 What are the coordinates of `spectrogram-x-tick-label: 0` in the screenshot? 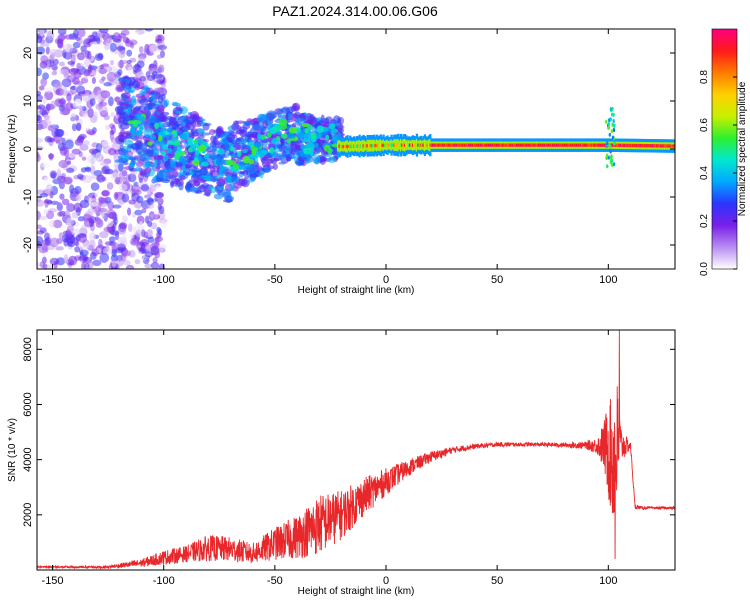 It's located at (386, 280).